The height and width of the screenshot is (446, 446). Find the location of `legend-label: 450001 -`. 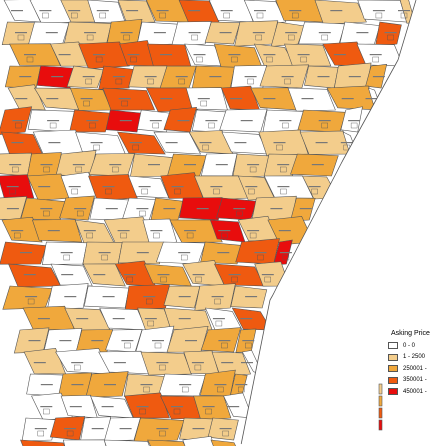

legend-label: 450001 - is located at coordinates (415, 391).